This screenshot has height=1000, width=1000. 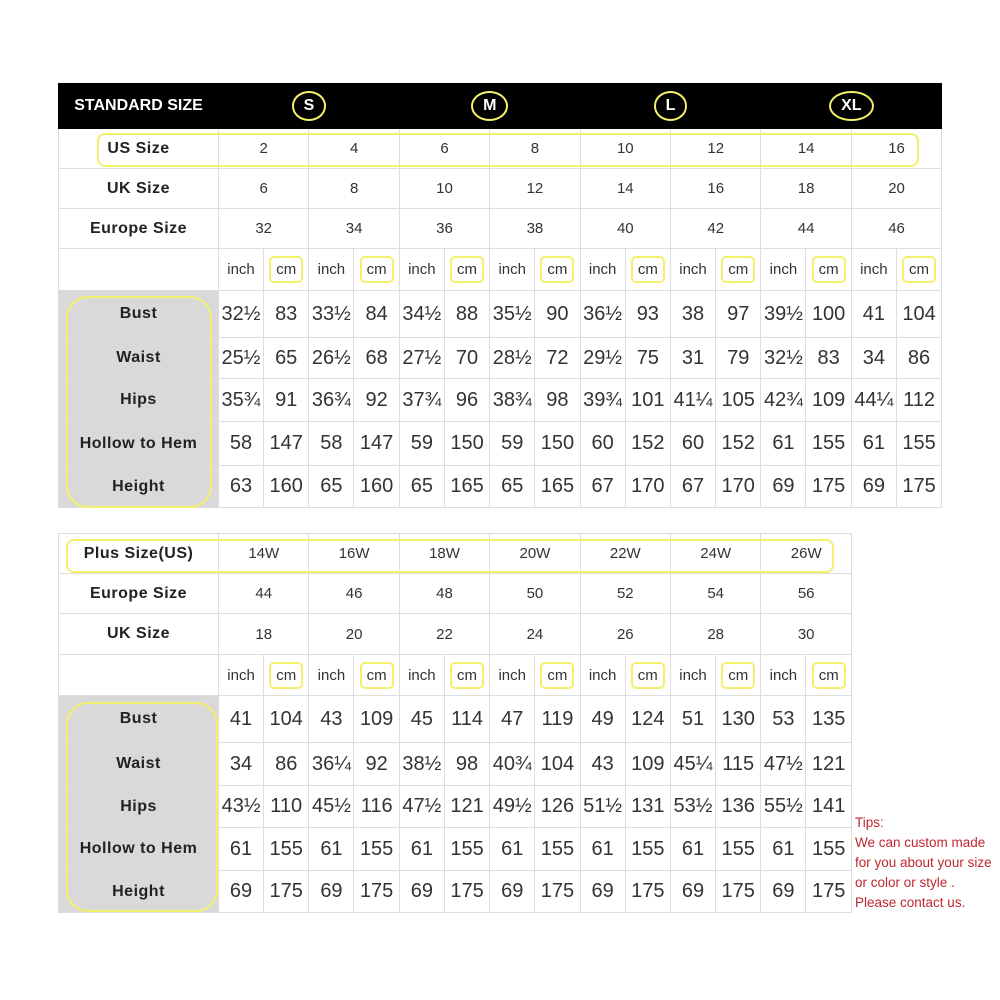 I want to click on size-value: 6, so click(x=263, y=188).